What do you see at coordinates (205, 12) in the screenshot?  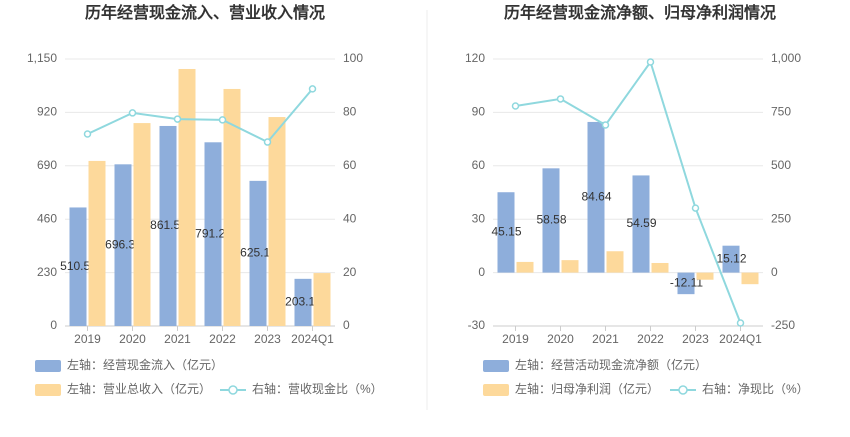 I see `chart-title: 历年经营现金流入、营业收入情况` at bounding box center [205, 12].